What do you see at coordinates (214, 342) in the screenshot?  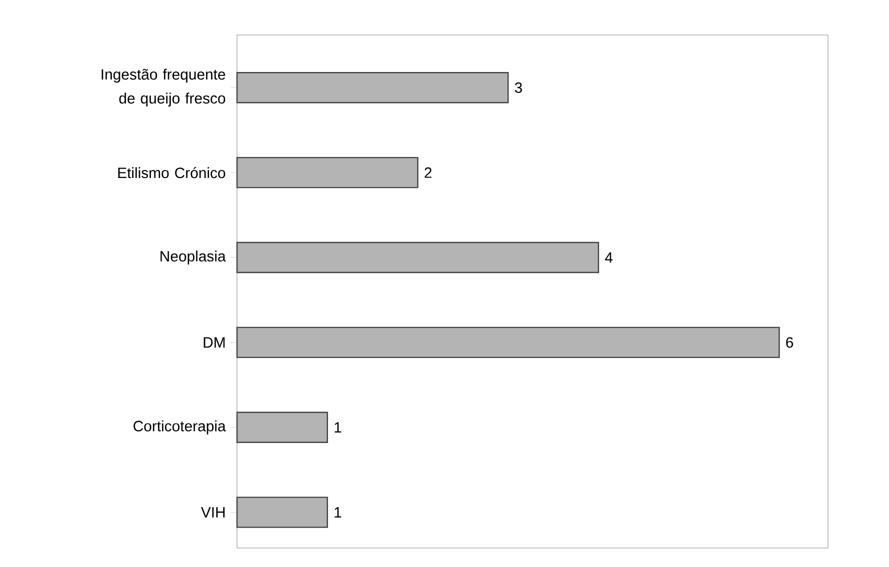 I see `y-tick-label: DM` at bounding box center [214, 342].